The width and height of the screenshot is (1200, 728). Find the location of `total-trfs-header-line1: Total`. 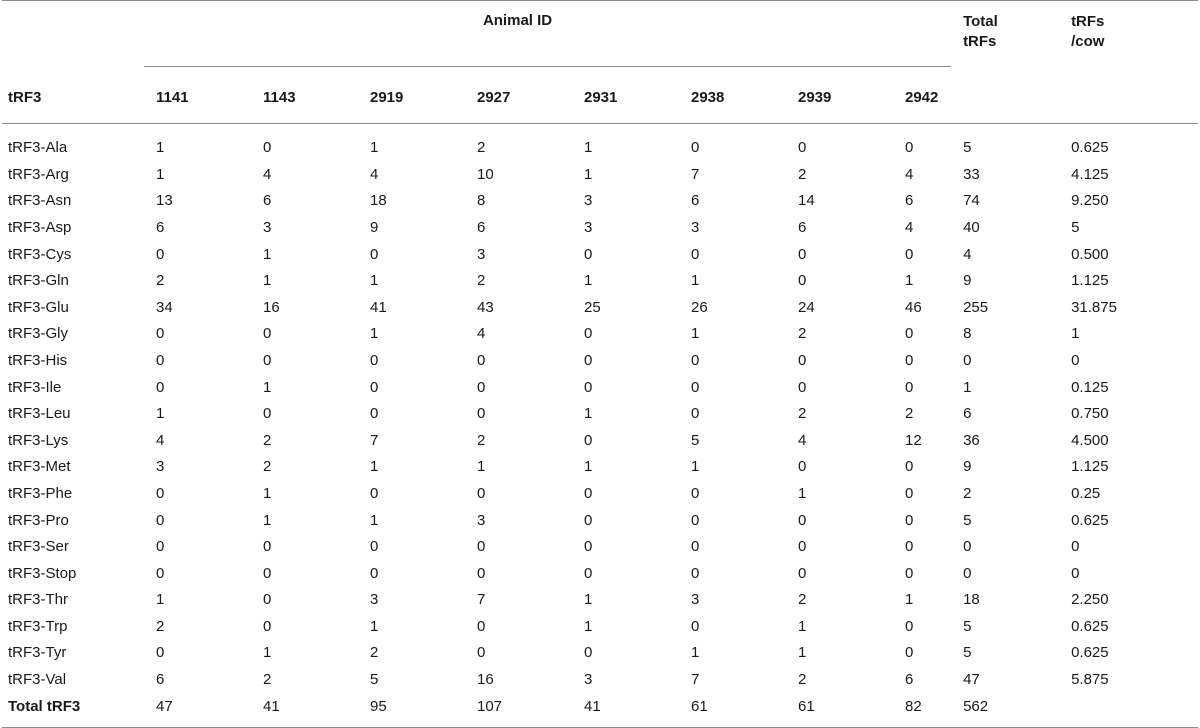

total-trfs-header-line1: Total is located at coordinates (980, 21).